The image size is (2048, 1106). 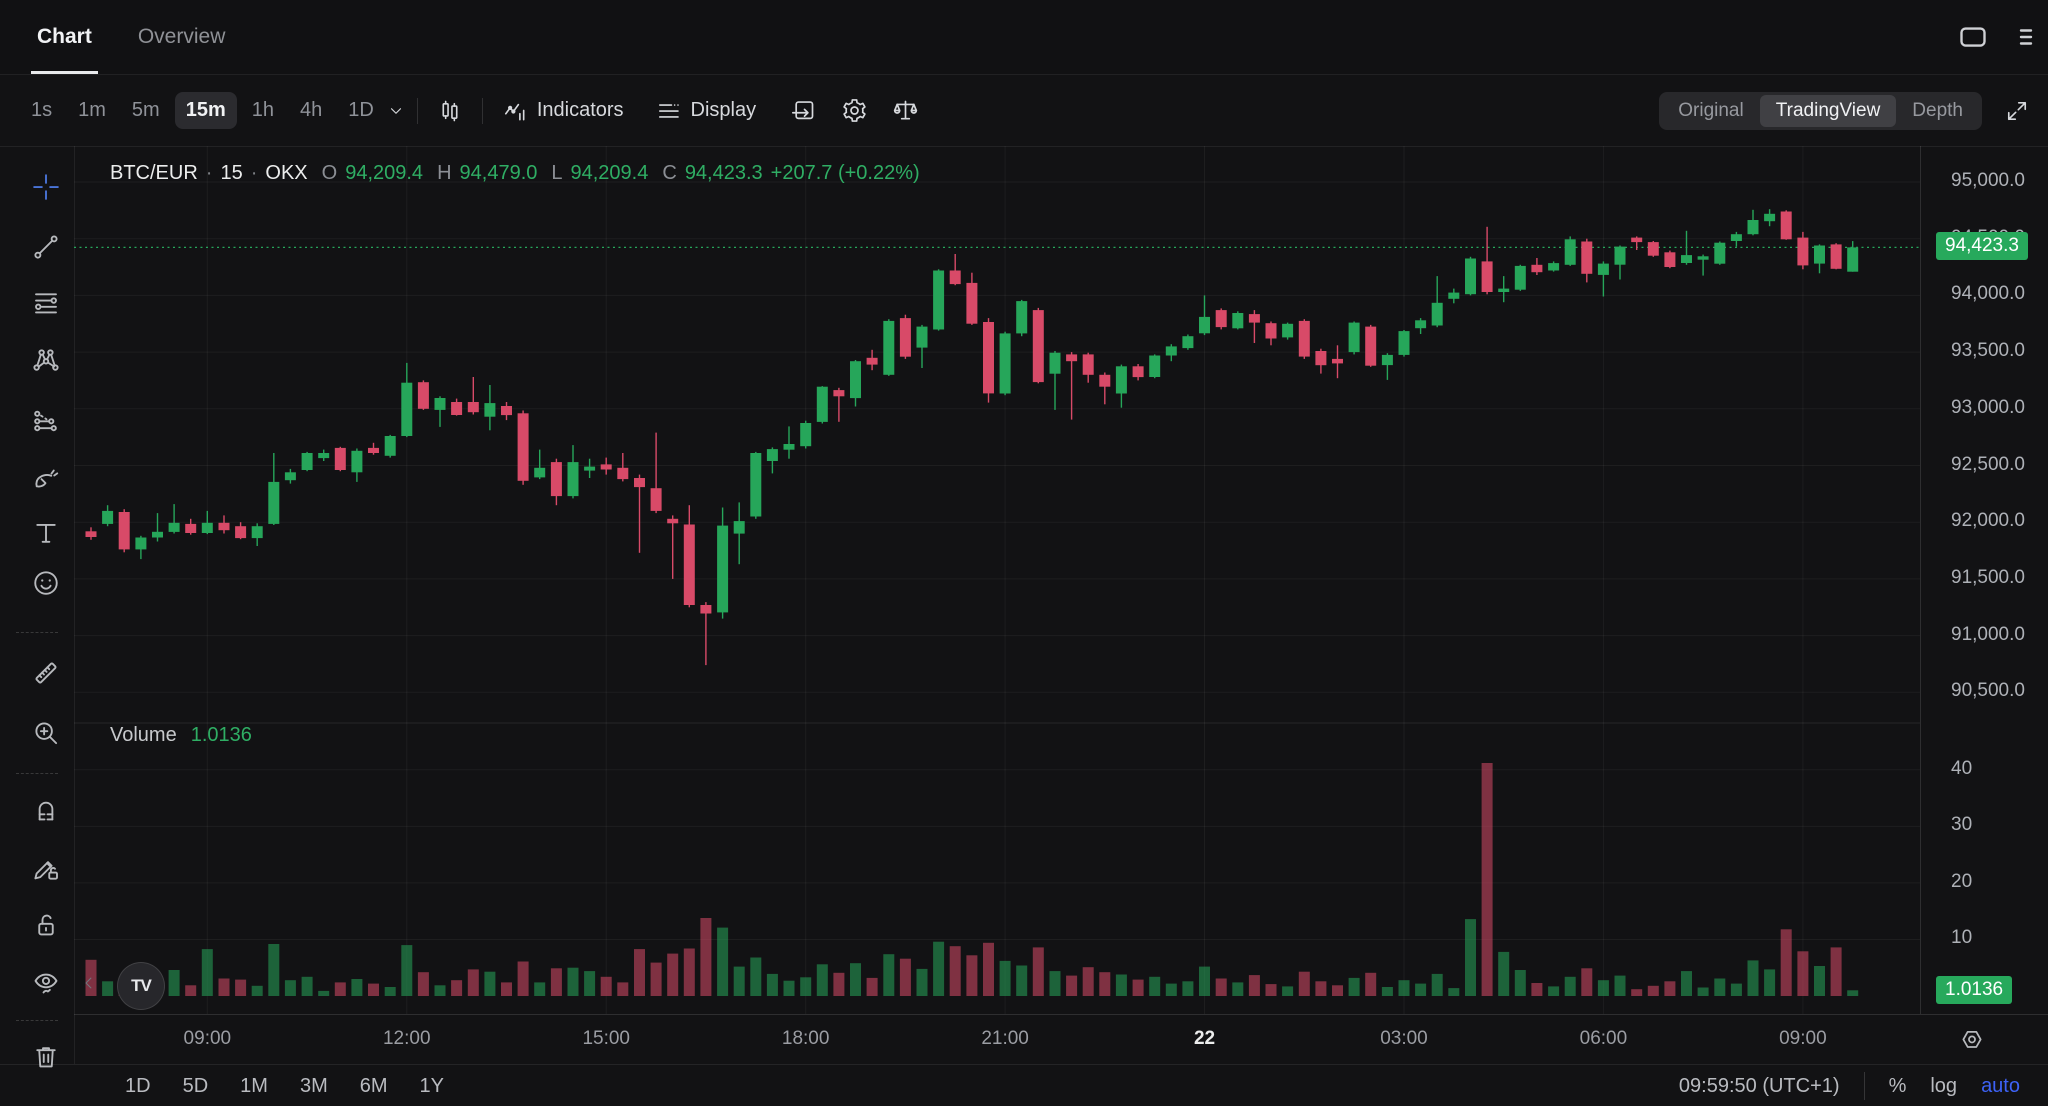 I want to click on fullscreen-button, so click(x=2017, y=111).